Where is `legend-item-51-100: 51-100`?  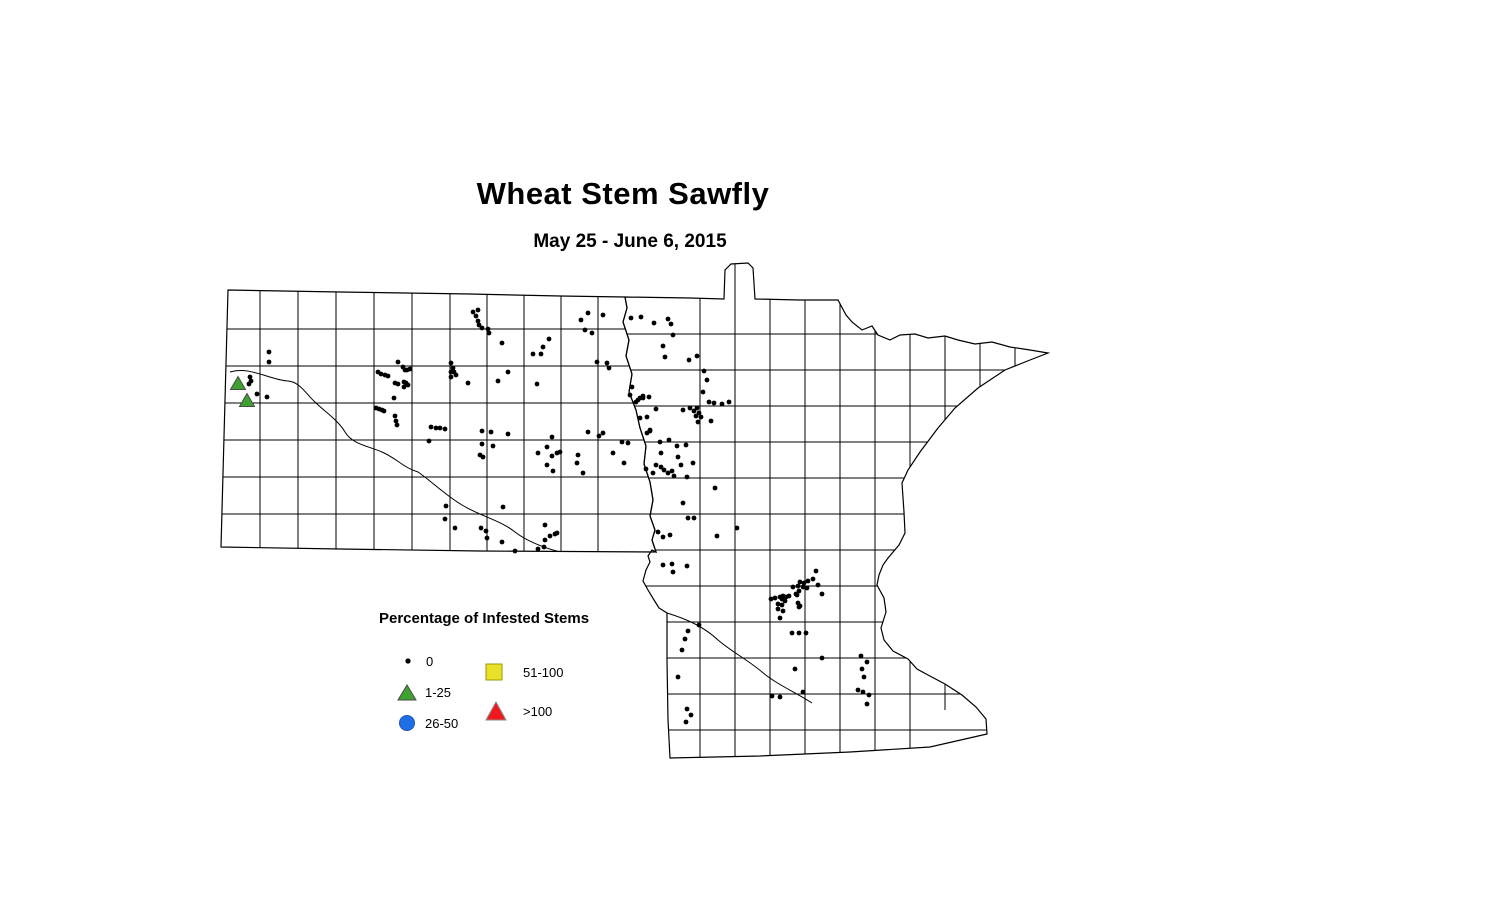
legend-item-51-100: 51-100 is located at coordinates (523, 672).